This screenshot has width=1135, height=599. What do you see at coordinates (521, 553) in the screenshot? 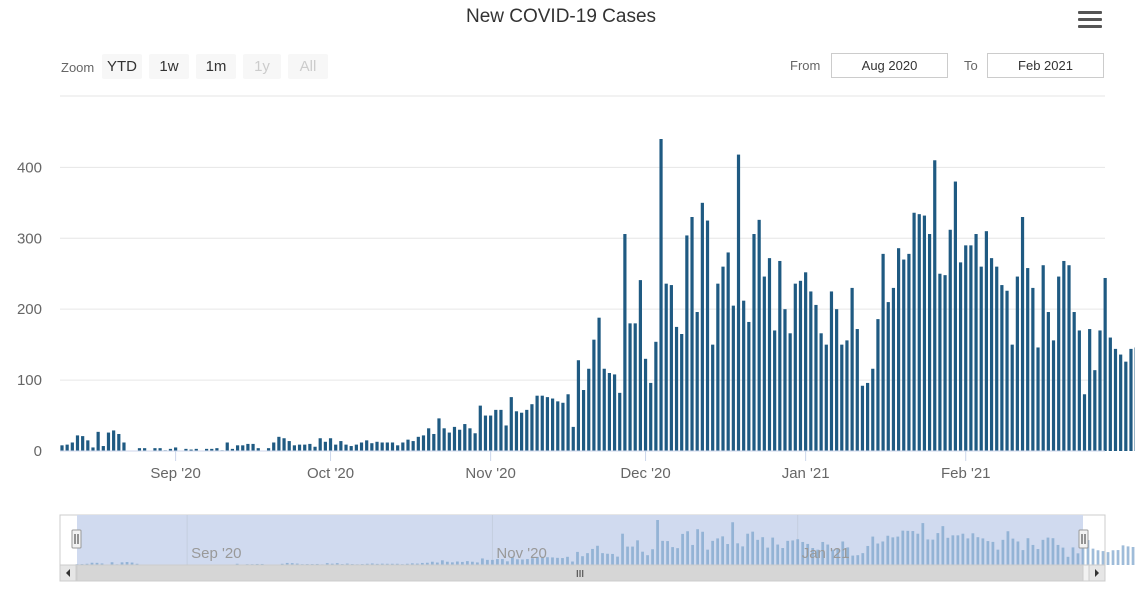
I see `navigator-tick-label: Nov '20` at bounding box center [521, 553].